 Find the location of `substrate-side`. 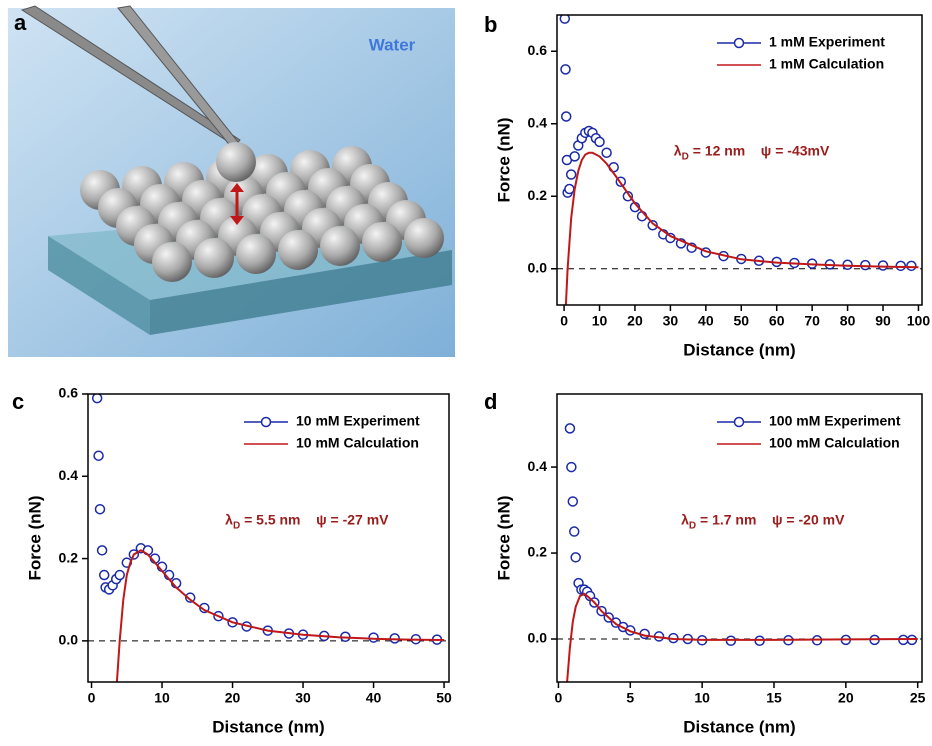

substrate-side is located at coordinates (99, 285).